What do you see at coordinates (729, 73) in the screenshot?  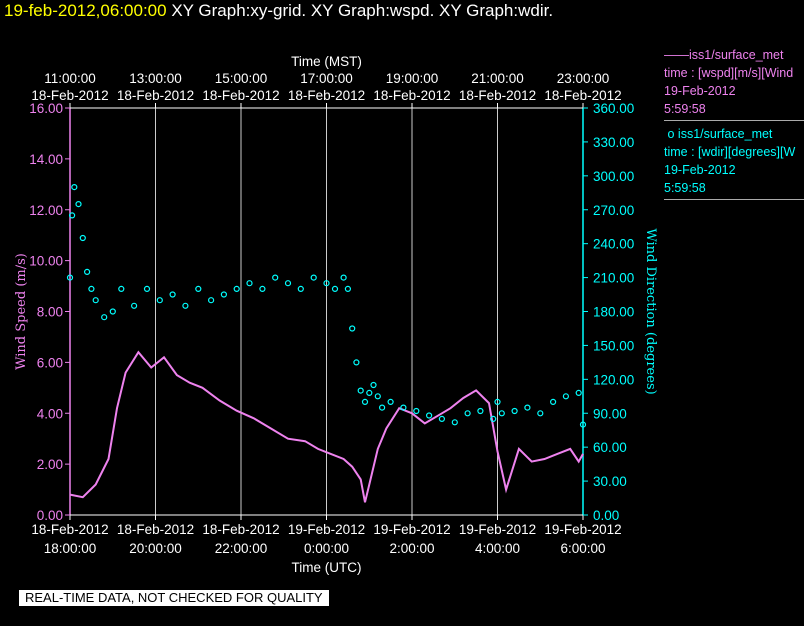 I see `legend-expression: time : [wspd][m/s][Wind` at bounding box center [729, 73].